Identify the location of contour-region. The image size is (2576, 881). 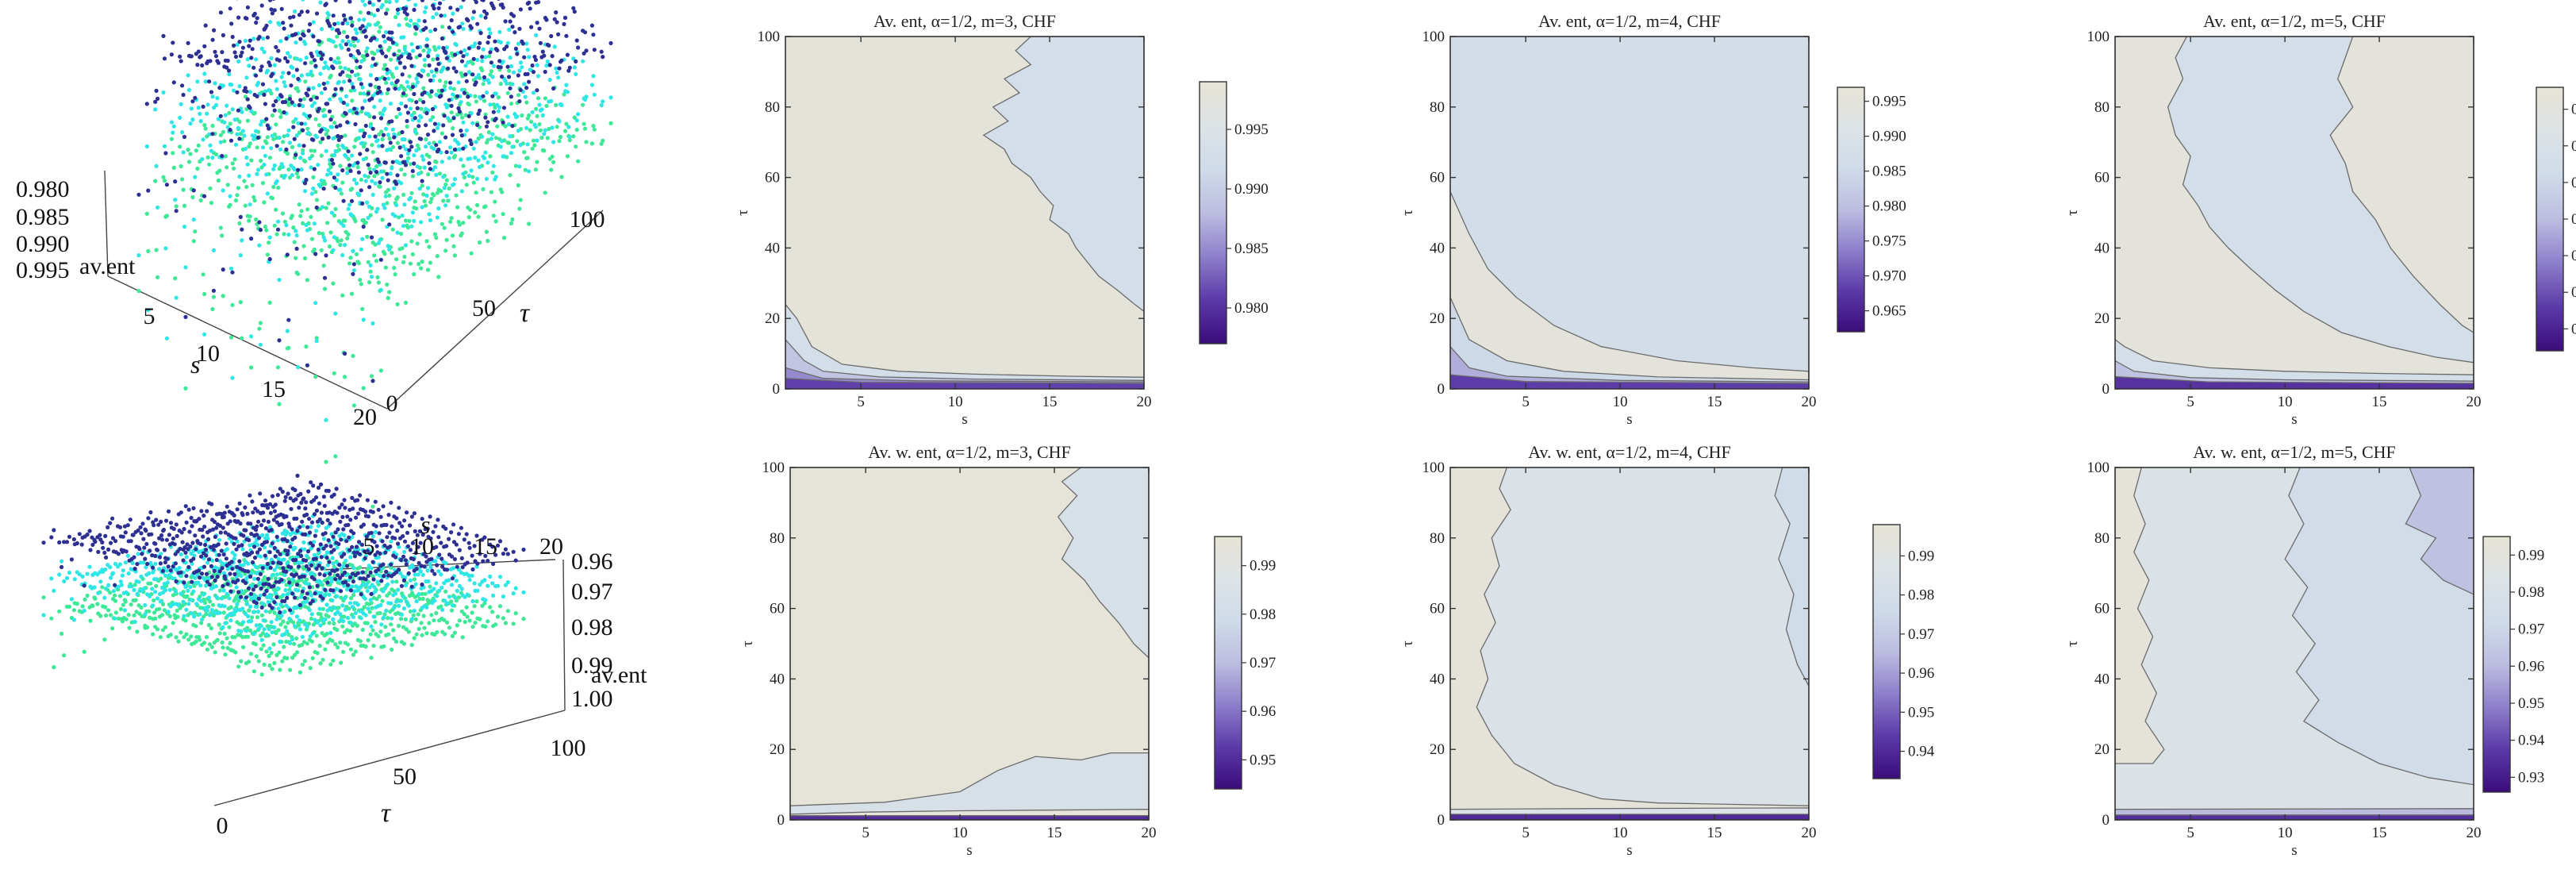
(2294, 382).